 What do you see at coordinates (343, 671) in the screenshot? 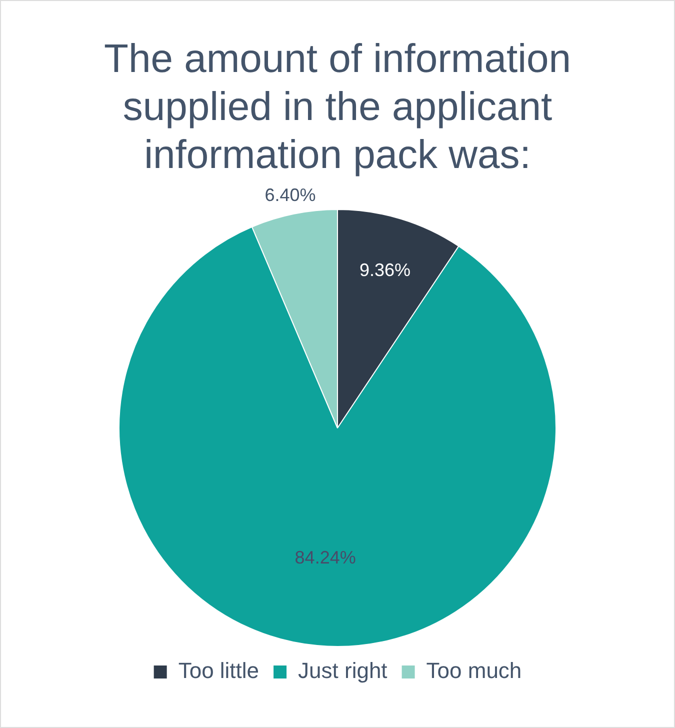
I see `legend-label: Just right` at bounding box center [343, 671].